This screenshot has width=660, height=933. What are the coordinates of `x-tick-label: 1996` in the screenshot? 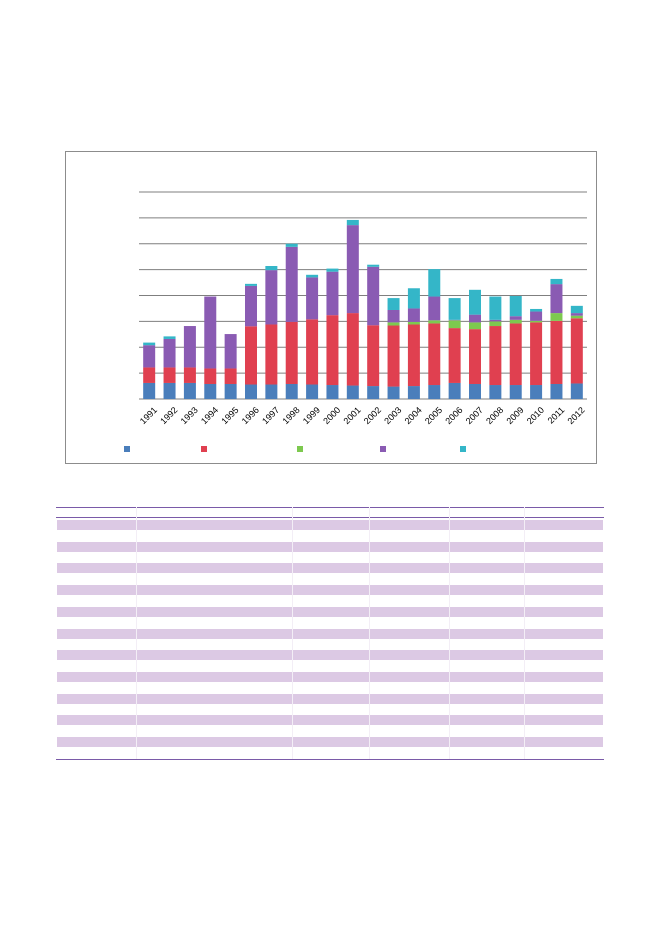 It's located at (250, 415).